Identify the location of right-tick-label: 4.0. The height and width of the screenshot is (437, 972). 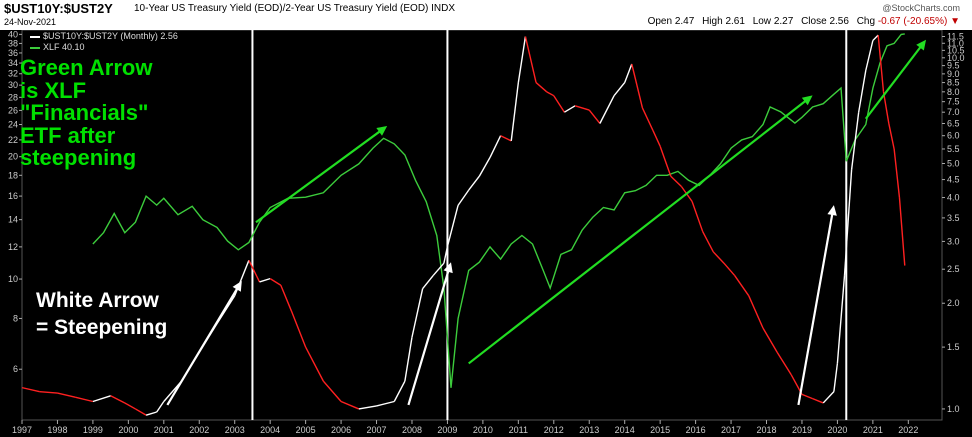
(953, 198).